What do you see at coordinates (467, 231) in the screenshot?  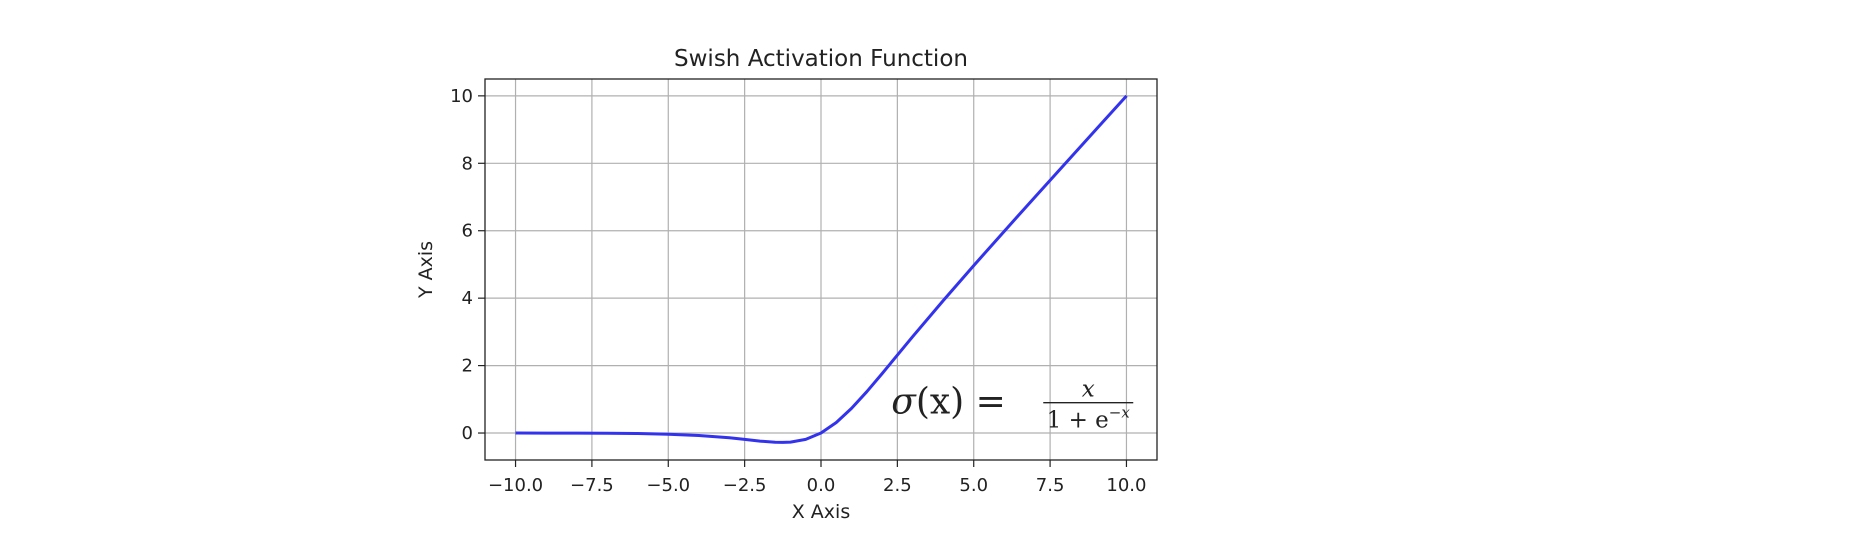 I see `y-tick-label: 6` at bounding box center [467, 231].